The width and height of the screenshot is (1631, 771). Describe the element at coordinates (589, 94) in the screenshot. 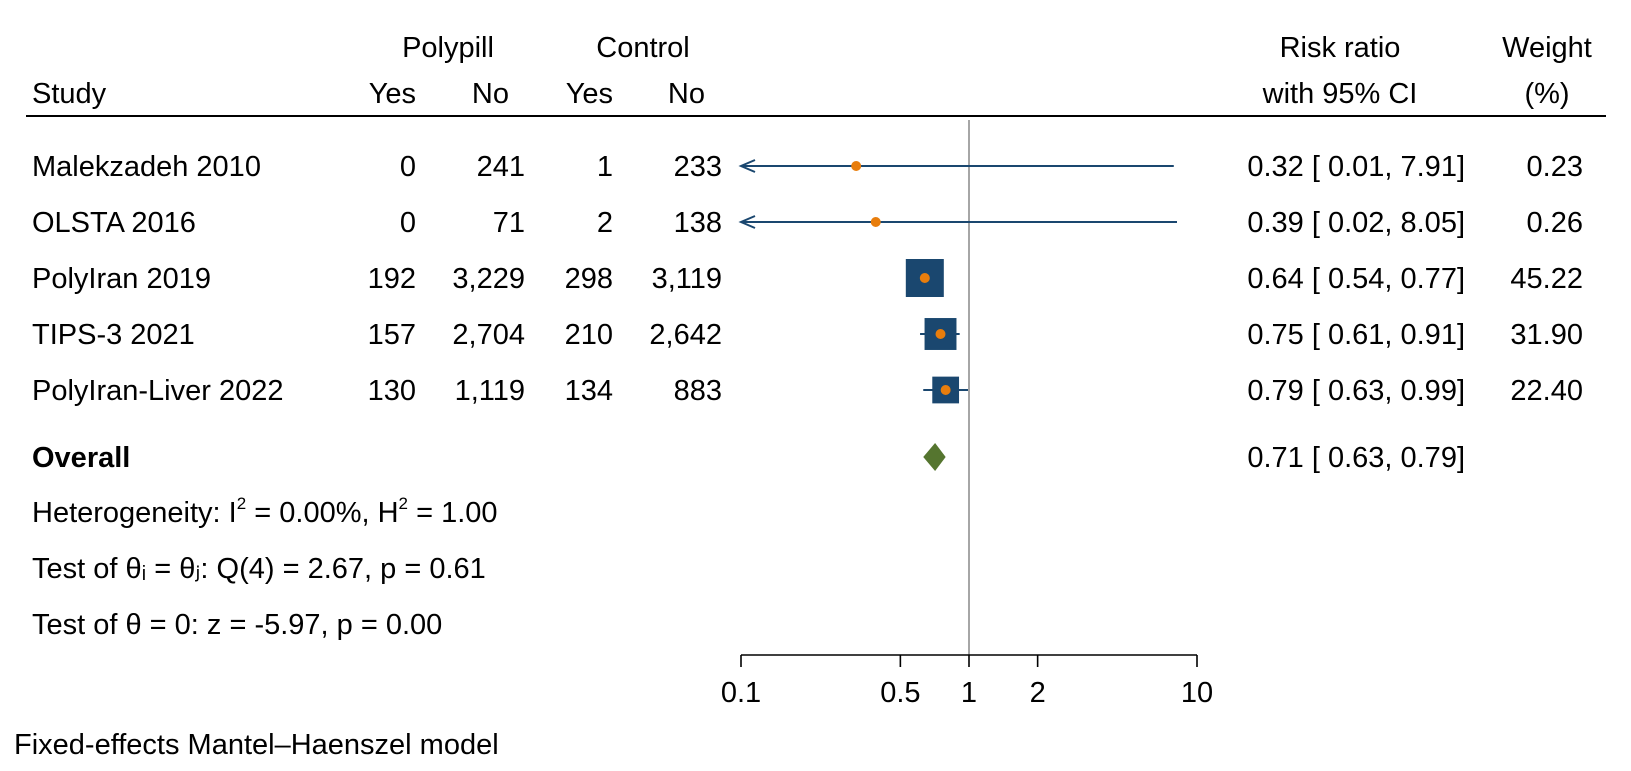

I see `column-header-control-yes: Yes` at that location.